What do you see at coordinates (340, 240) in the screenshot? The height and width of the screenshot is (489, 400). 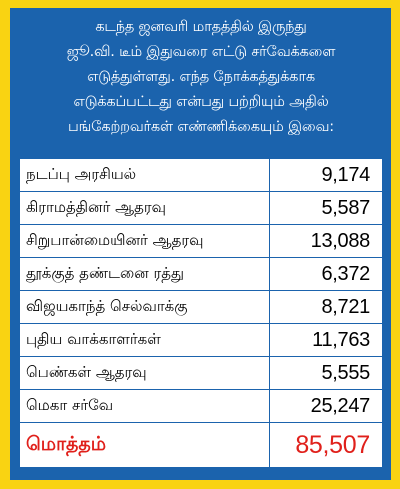 I see `row-value: 13,088` at bounding box center [340, 240].